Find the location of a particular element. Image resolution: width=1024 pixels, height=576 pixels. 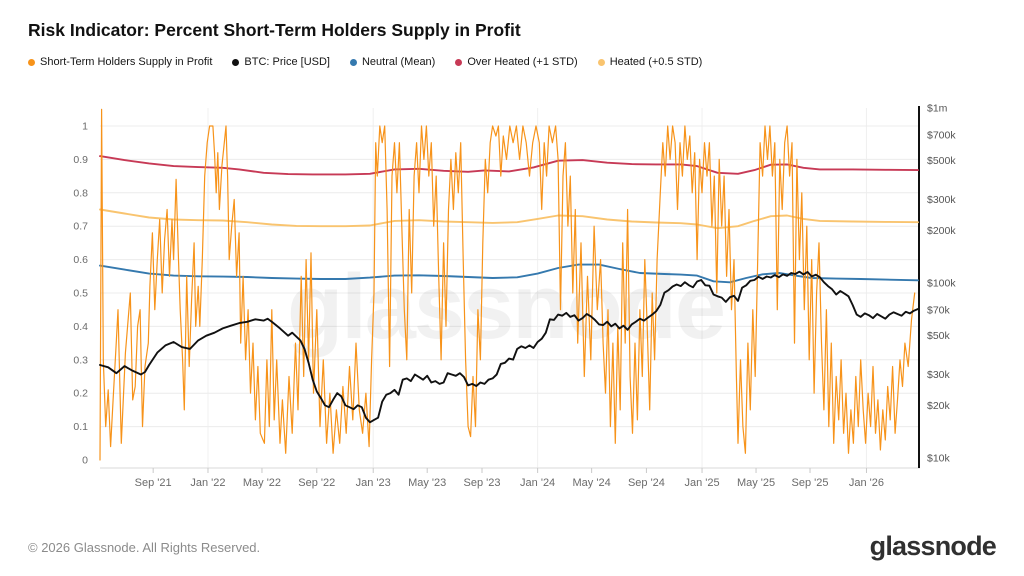

x-tick-label: May '25 is located at coordinates (756, 483).